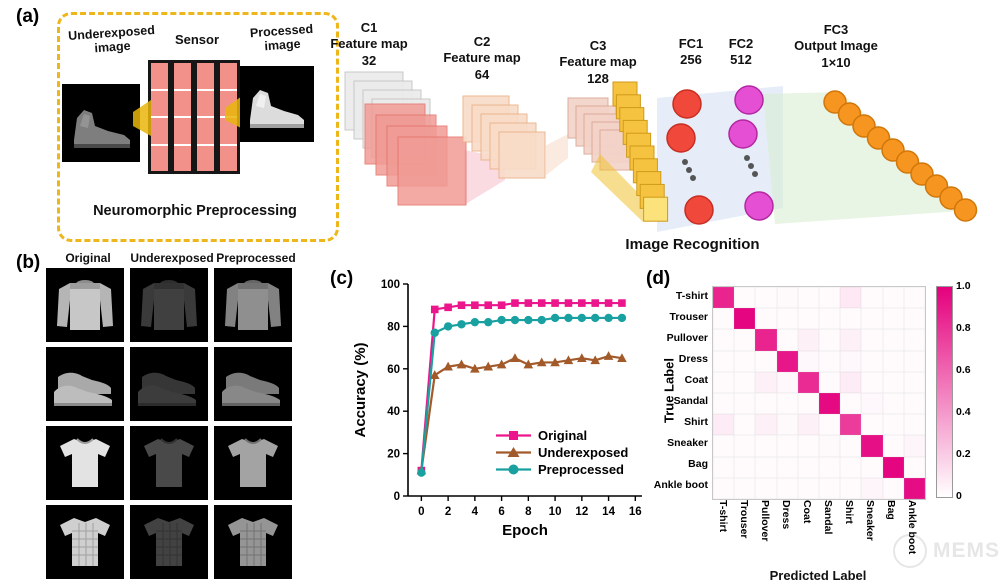  What do you see at coordinates (432, 171) in the screenshot?
I see `c1-front-map` at bounding box center [432, 171].